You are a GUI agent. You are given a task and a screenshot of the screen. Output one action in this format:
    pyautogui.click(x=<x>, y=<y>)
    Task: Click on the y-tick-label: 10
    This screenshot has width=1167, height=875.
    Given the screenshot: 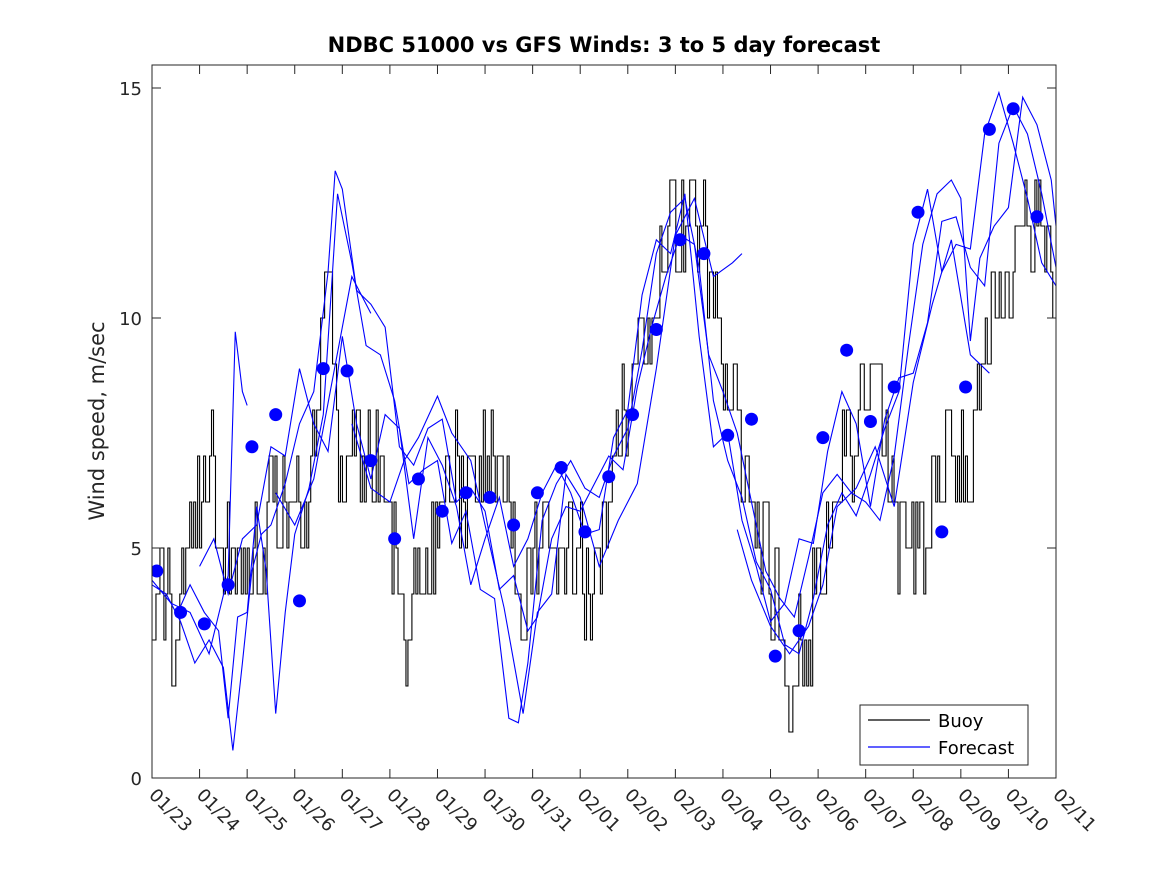 What is the action you would take?
    pyautogui.click(x=130, y=319)
    